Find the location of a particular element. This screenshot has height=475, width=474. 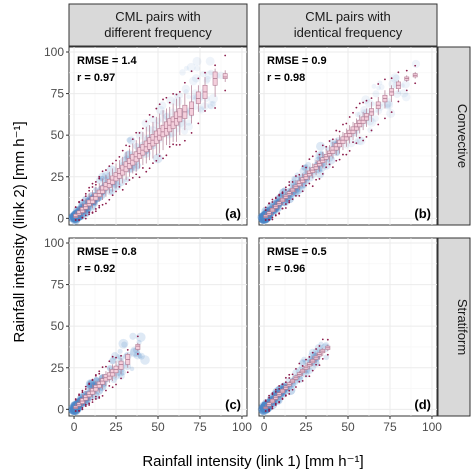

y-tick-label: 0 is located at coordinates (60, 409).